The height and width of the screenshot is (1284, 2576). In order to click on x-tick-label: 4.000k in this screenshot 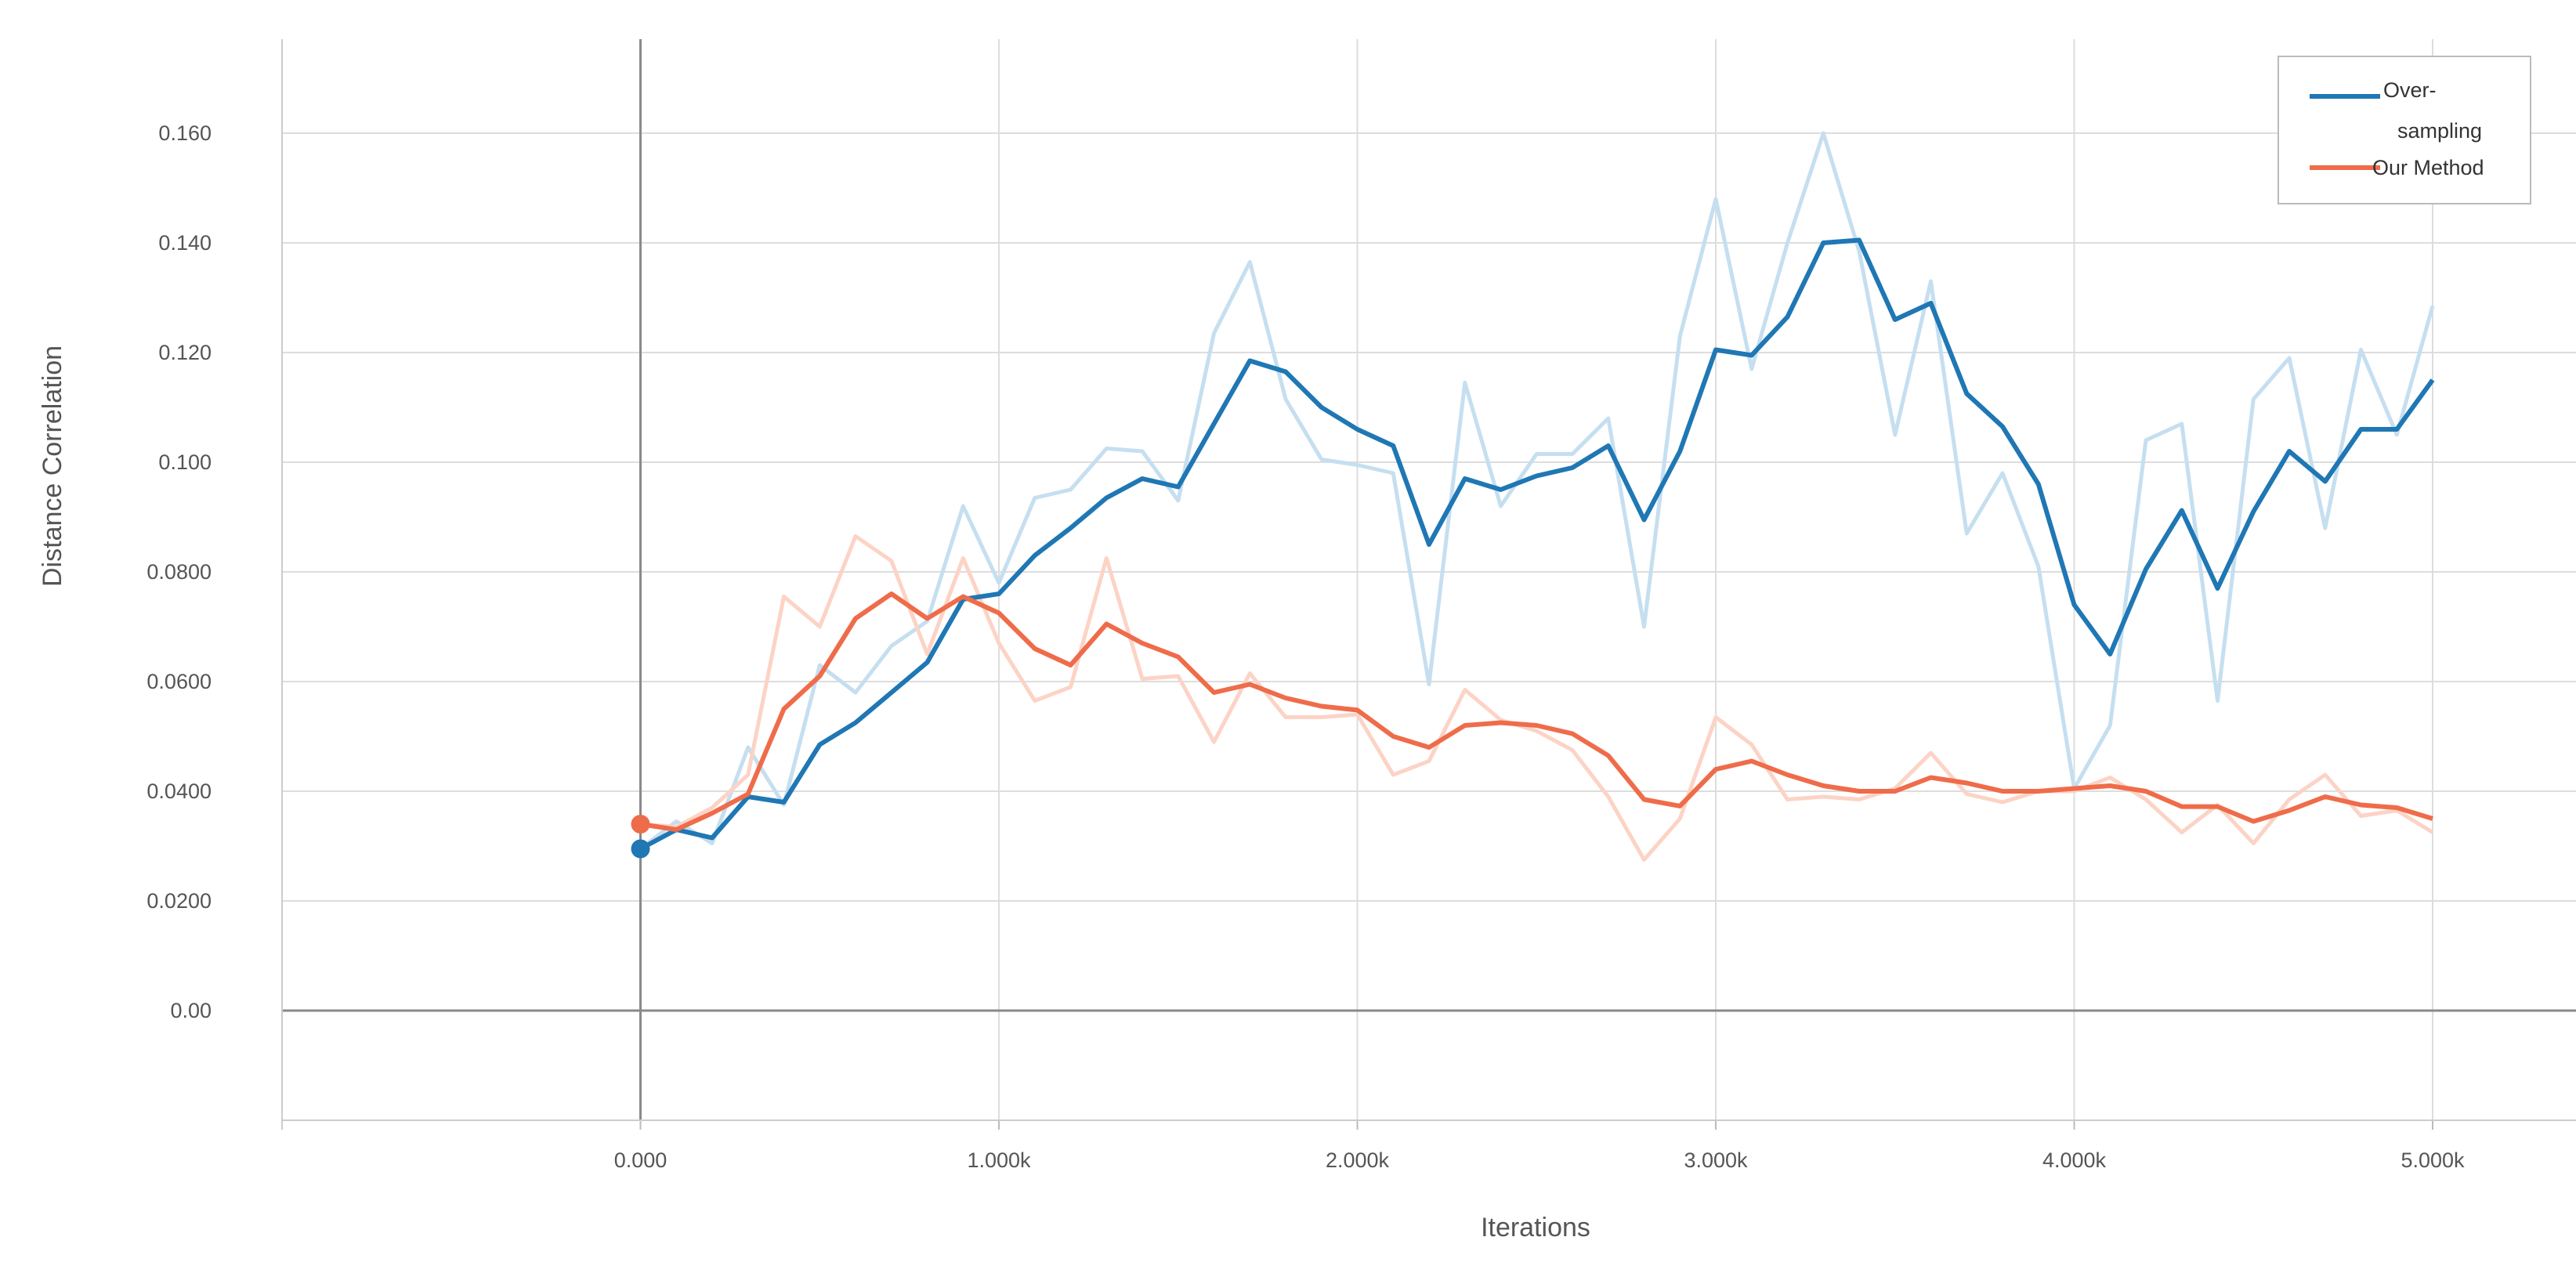, I will do `click(2074, 1160)`.